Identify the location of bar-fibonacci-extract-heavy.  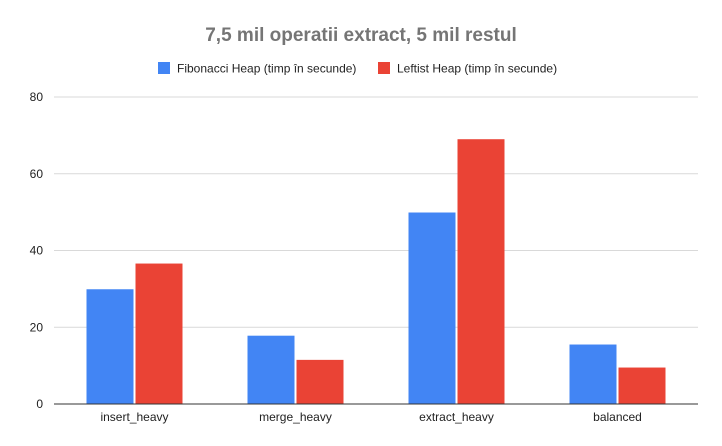
(432, 308).